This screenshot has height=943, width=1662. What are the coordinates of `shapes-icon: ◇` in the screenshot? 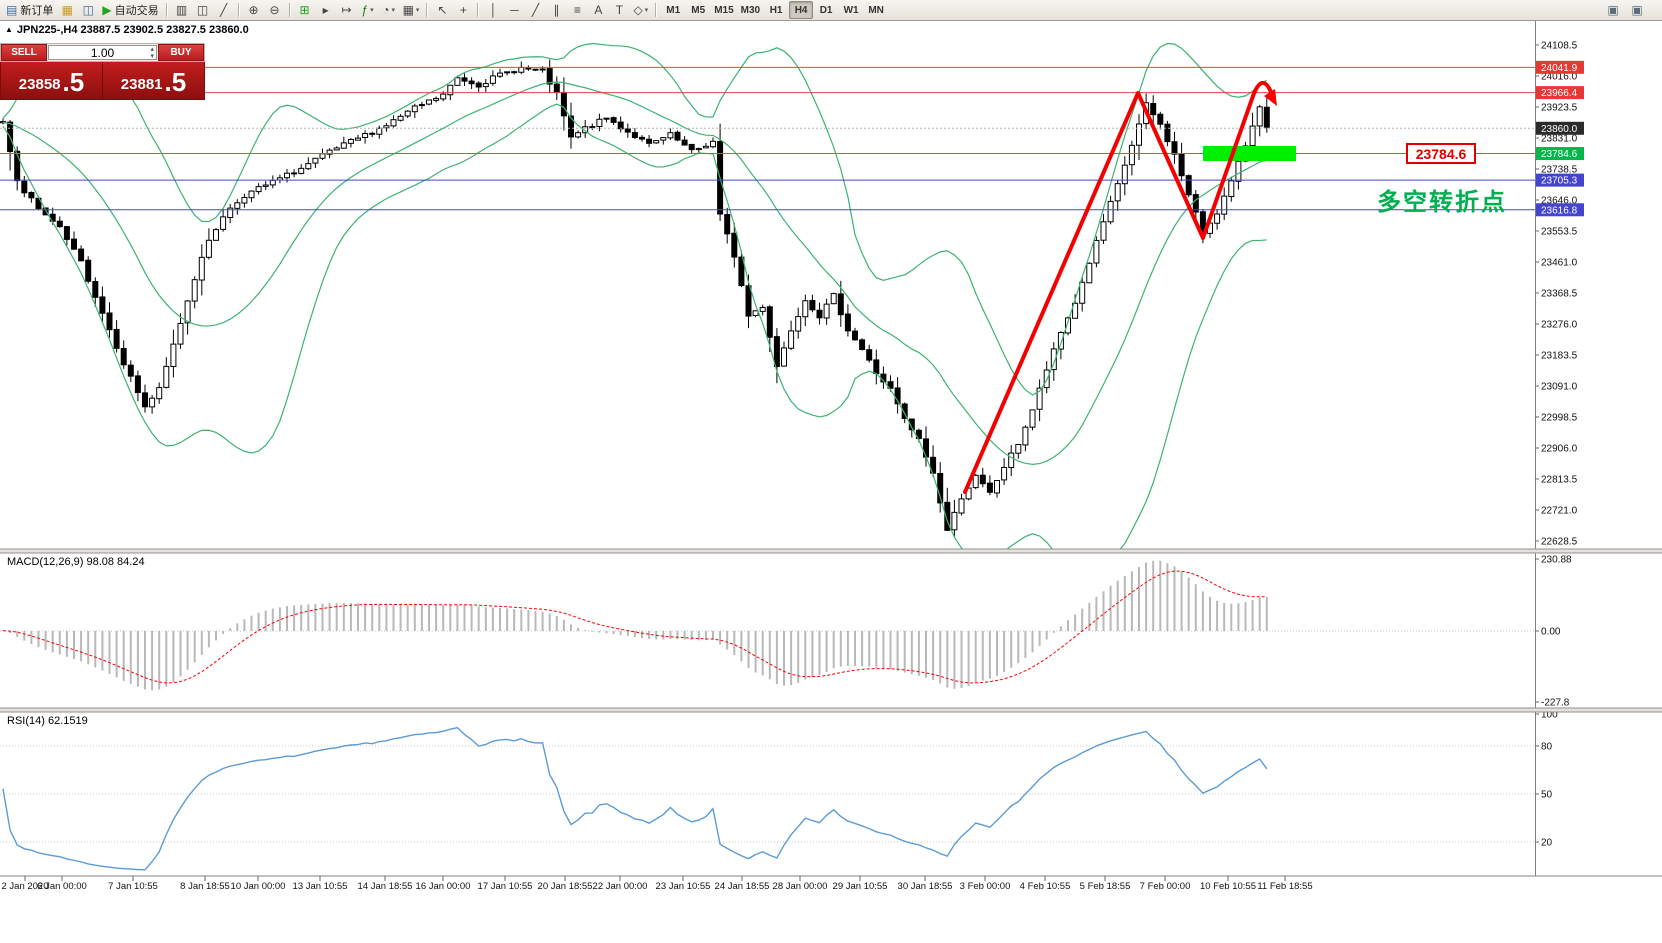 It's located at (638, 10).